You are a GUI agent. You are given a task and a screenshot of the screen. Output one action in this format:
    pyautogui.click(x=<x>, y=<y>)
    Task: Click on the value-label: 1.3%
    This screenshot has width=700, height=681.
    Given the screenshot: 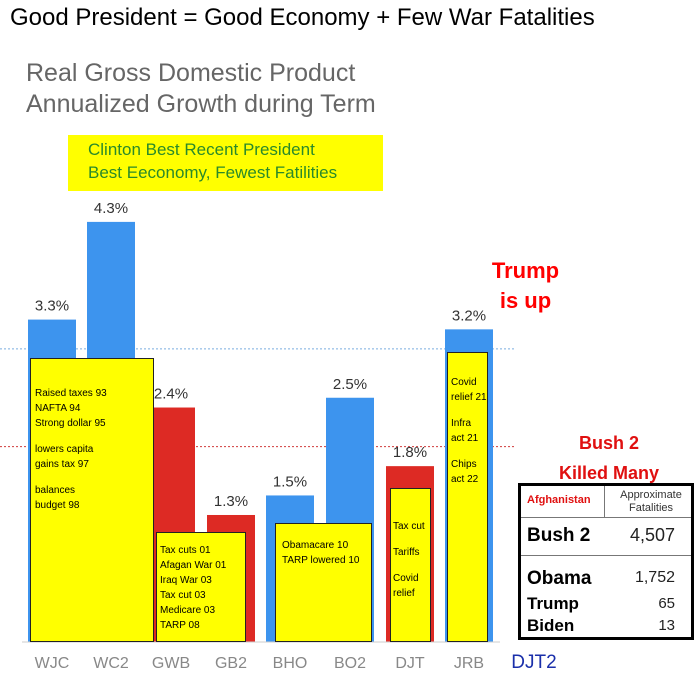 What is the action you would take?
    pyautogui.click(x=231, y=501)
    